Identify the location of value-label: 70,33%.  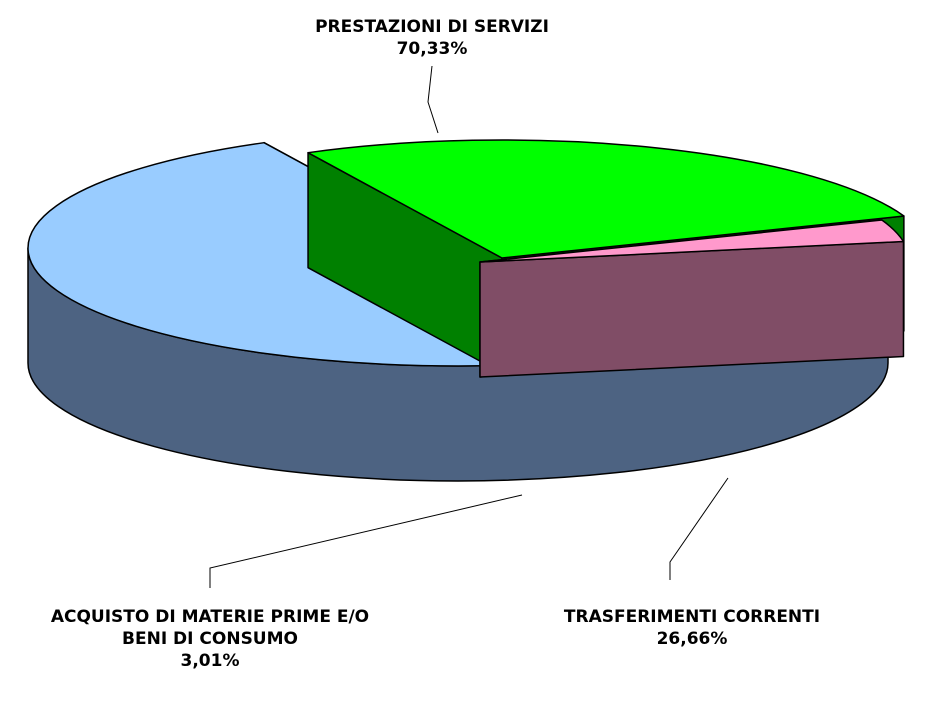
(432, 49).